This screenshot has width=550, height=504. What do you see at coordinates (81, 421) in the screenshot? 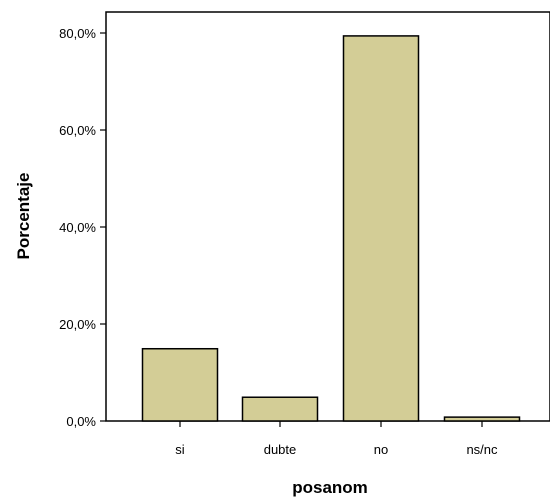
I see `y-tick-label: 0,0%` at bounding box center [81, 421].